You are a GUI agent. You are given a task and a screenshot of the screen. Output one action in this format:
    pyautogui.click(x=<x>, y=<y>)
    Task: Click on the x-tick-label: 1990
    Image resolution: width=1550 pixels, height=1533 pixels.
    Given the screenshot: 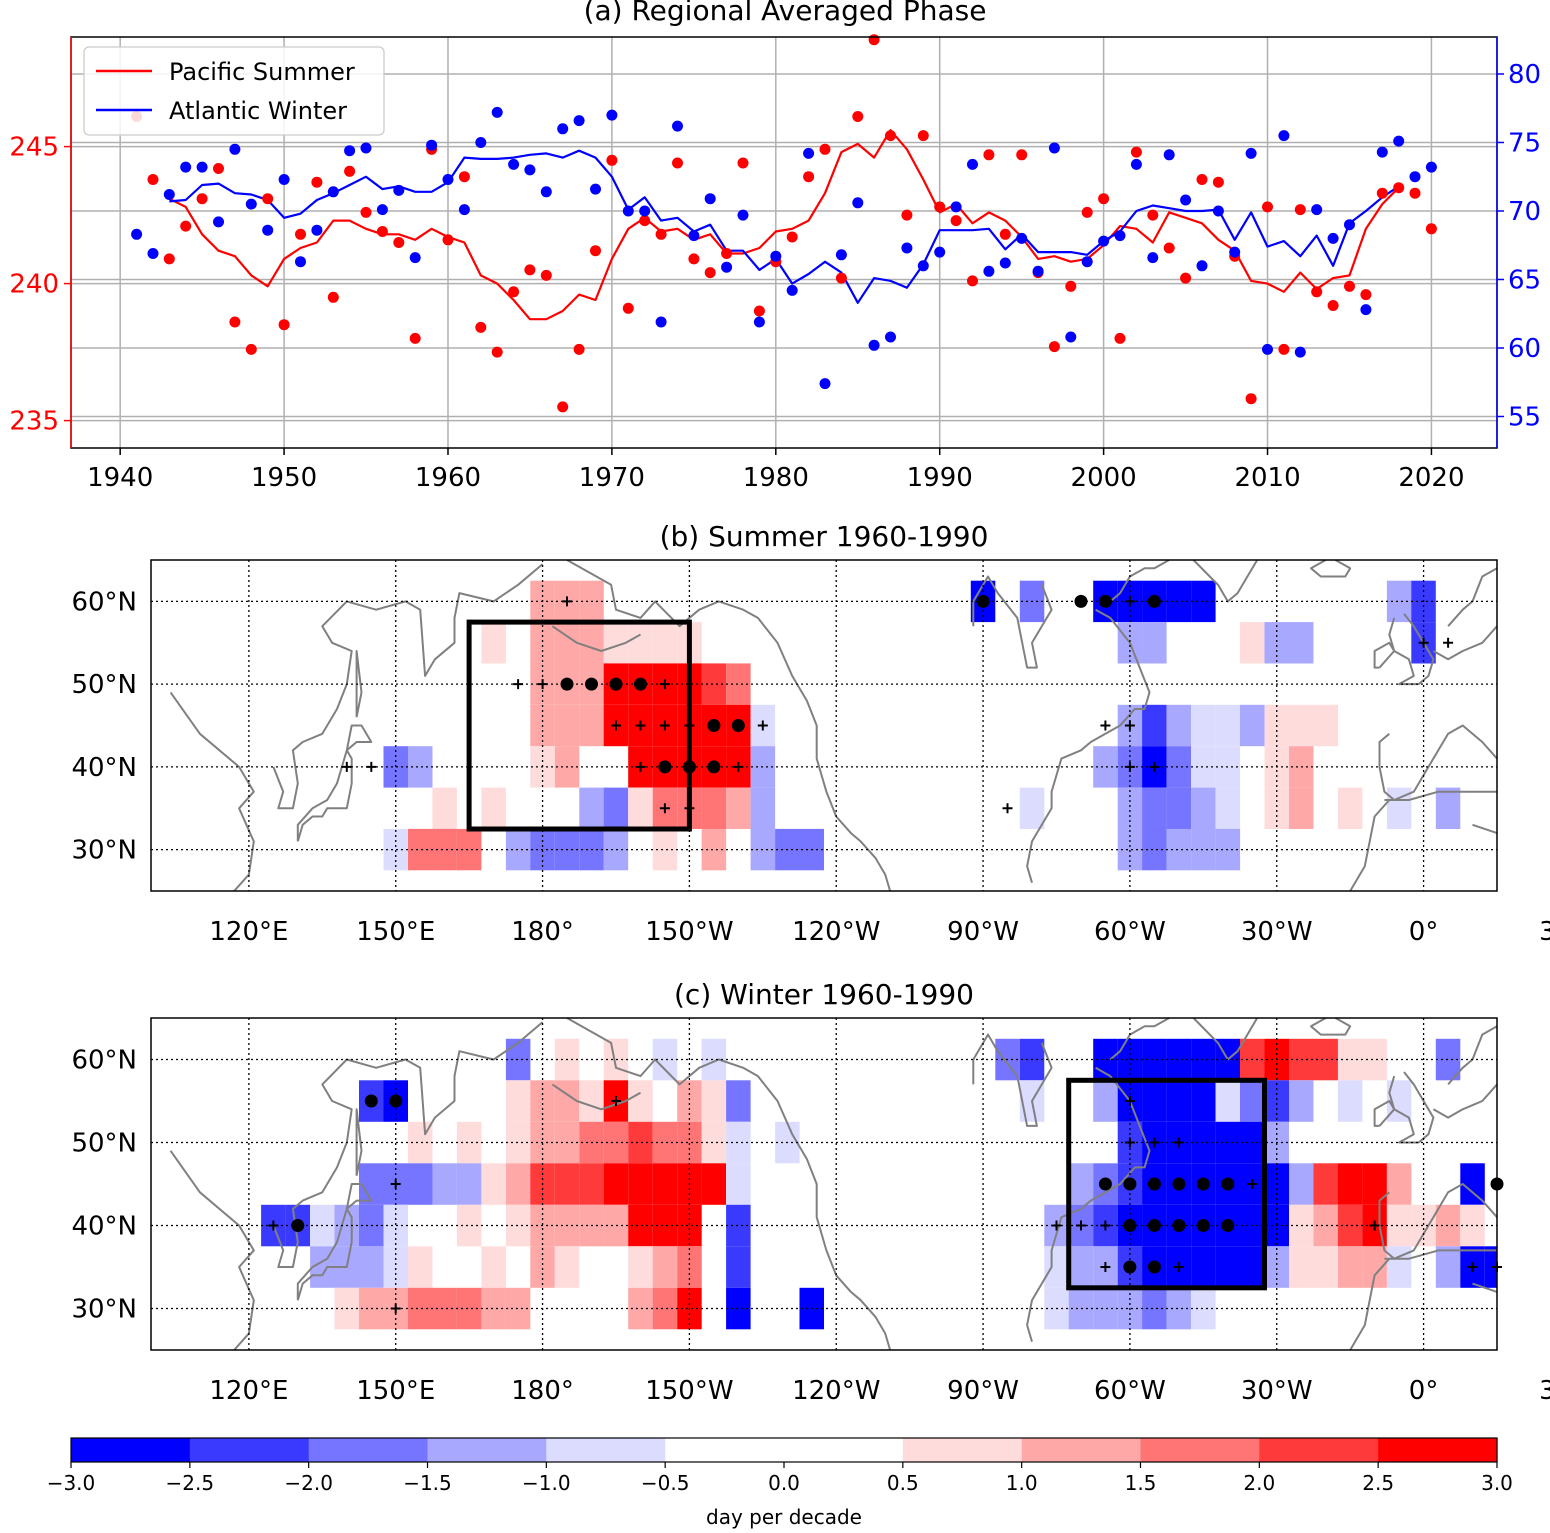 What is the action you would take?
    pyautogui.click(x=940, y=478)
    